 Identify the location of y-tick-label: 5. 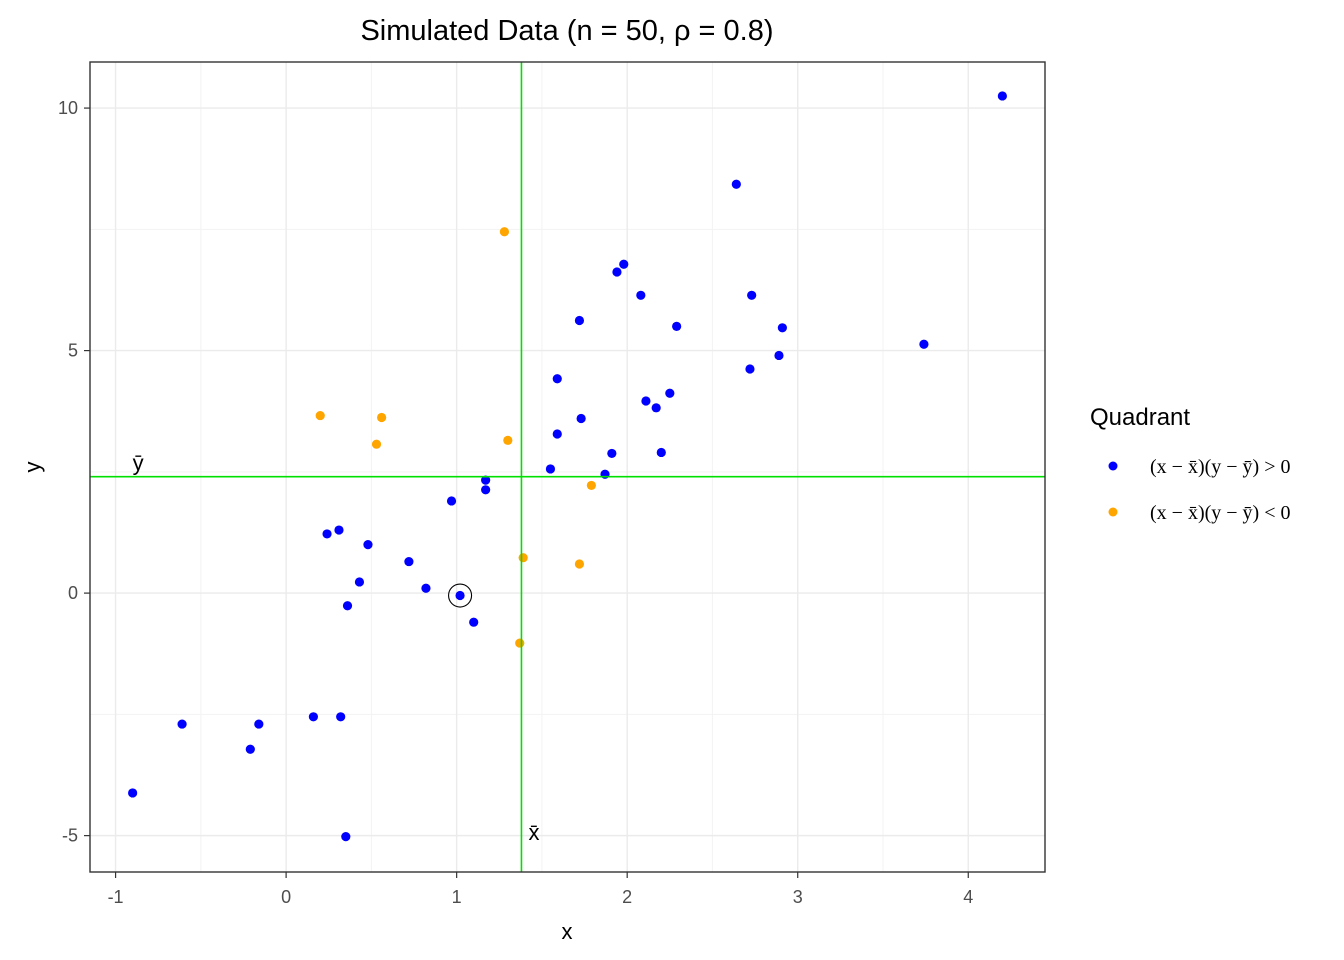
(73, 351).